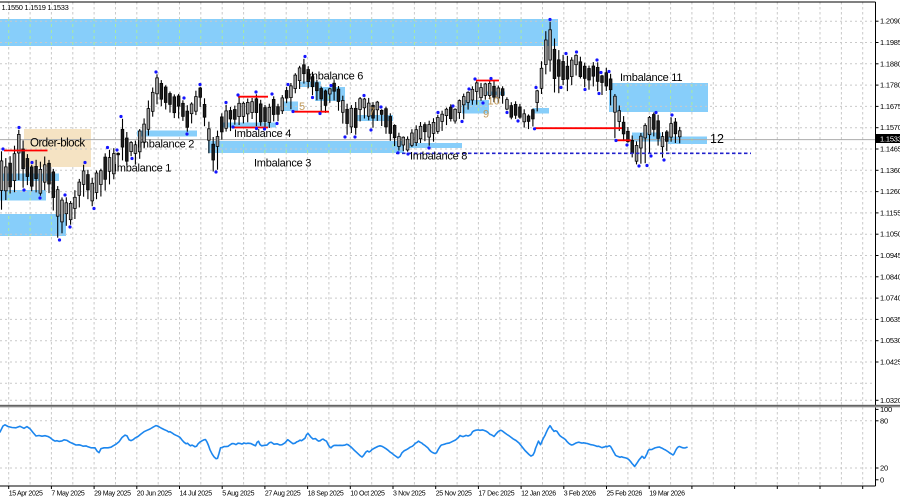 Image resolution: width=900 pixels, height=500 pixels. Describe the element at coordinates (890, 362) in the screenshot. I see `svg-text: 1.0425` at that location.